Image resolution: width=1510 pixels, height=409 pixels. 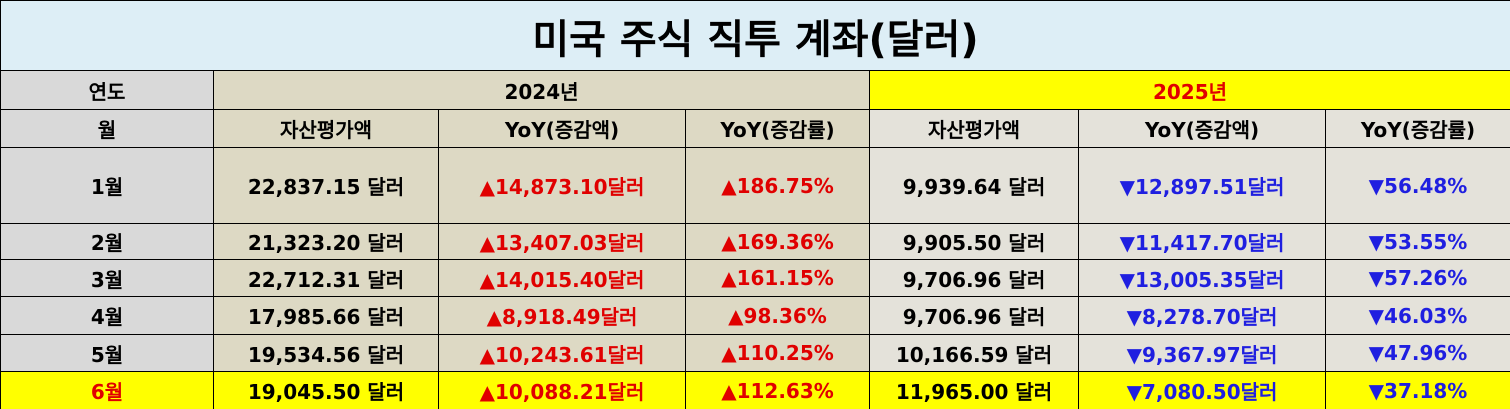 I want to click on value-cell: 19,045.50 달러, so click(x=326, y=390).